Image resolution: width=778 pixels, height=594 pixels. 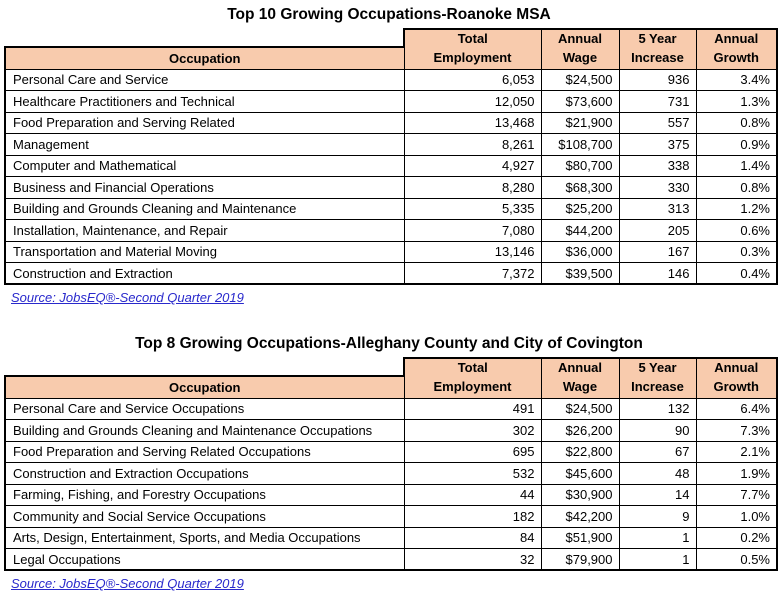 What do you see at coordinates (736, 165) in the screenshot?
I see `annual-growth-cell: 1.4%` at bounding box center [736, 165].